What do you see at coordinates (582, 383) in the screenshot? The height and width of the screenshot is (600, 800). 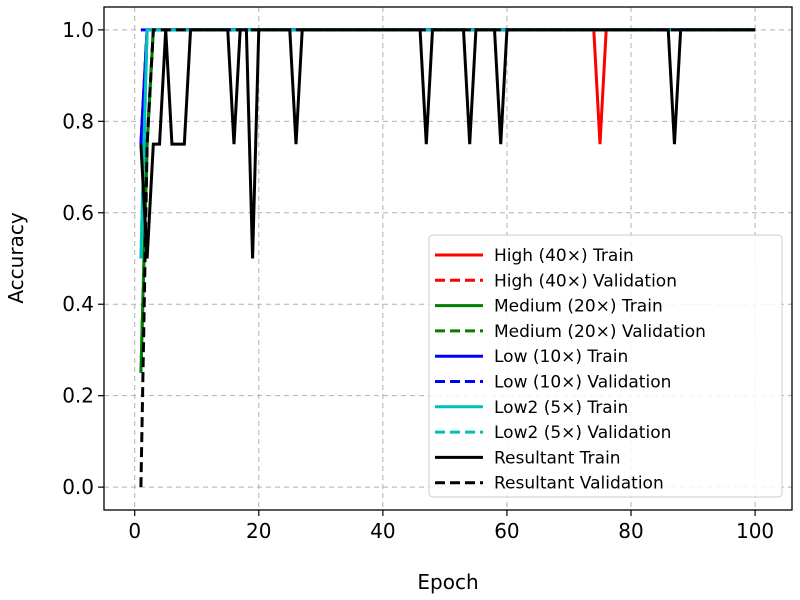 I see `legend-label-5: Low (10×) Validation` at bounding box center [582, 383].